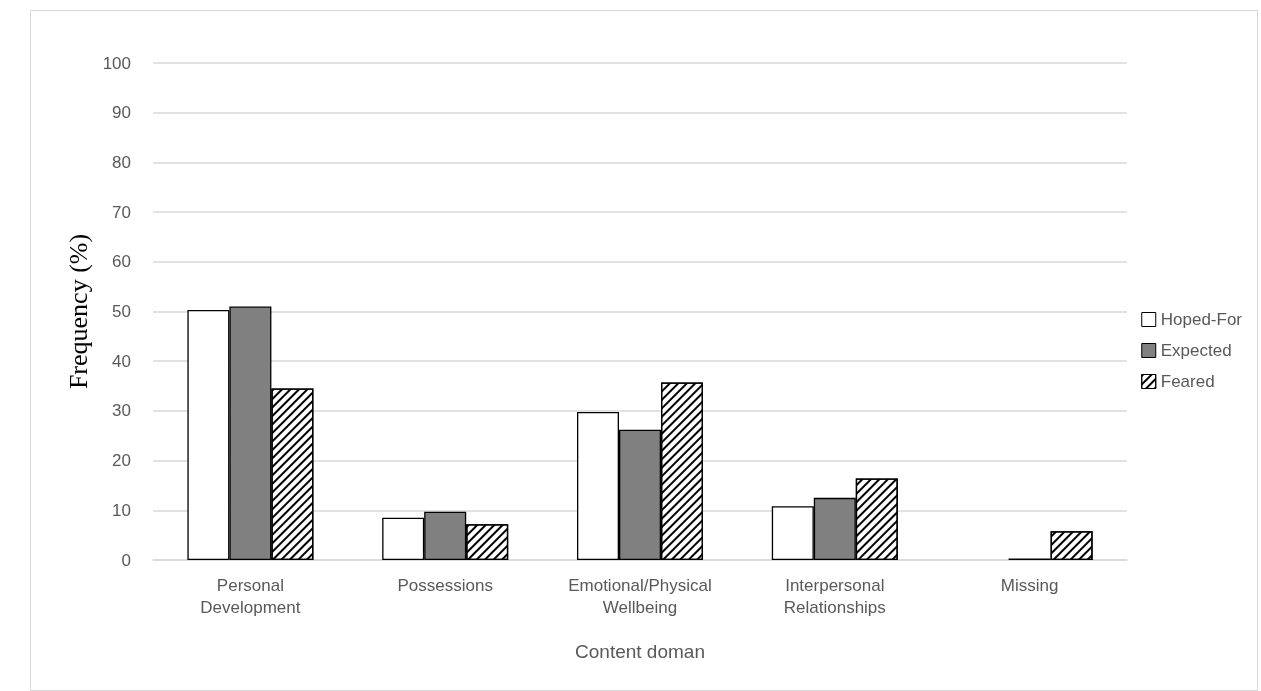  What do you see at coordinates (121, 411) in the screenshot?
I see `y-tick-label: 30` at bounding box center [121, 411].